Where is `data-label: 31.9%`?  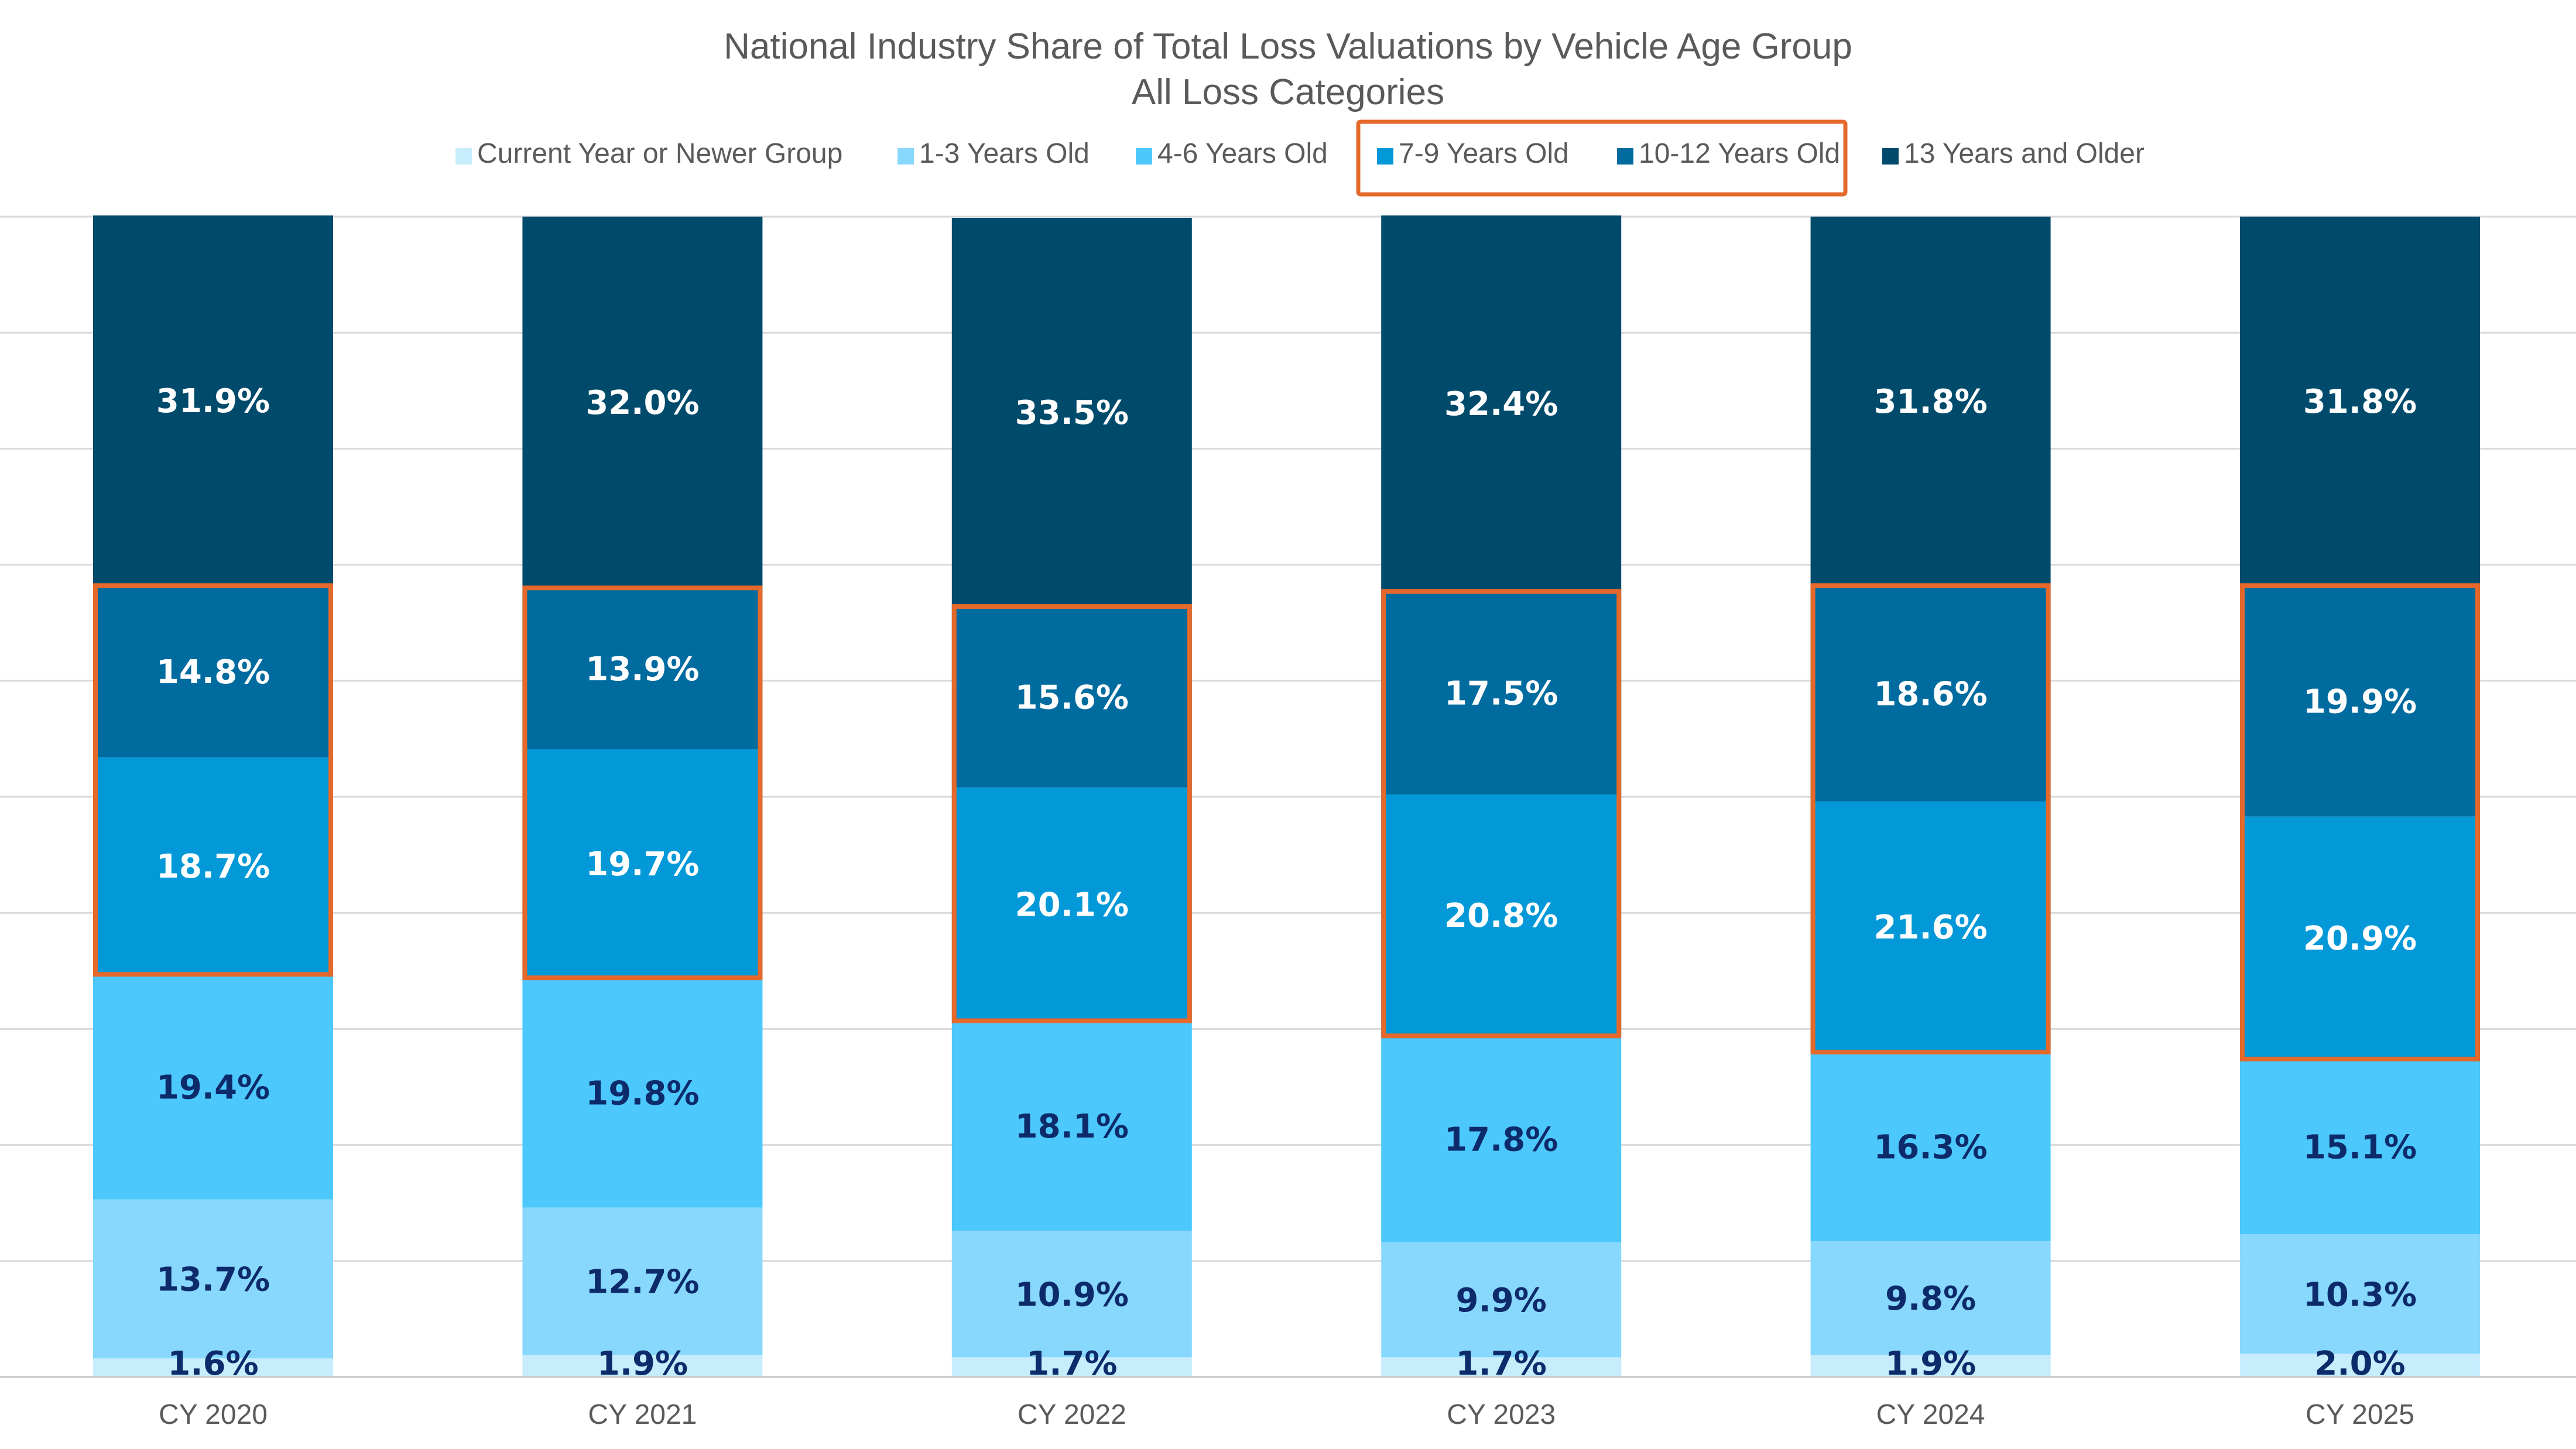
data-label: 31.9% is located at coordinates (213, 401).